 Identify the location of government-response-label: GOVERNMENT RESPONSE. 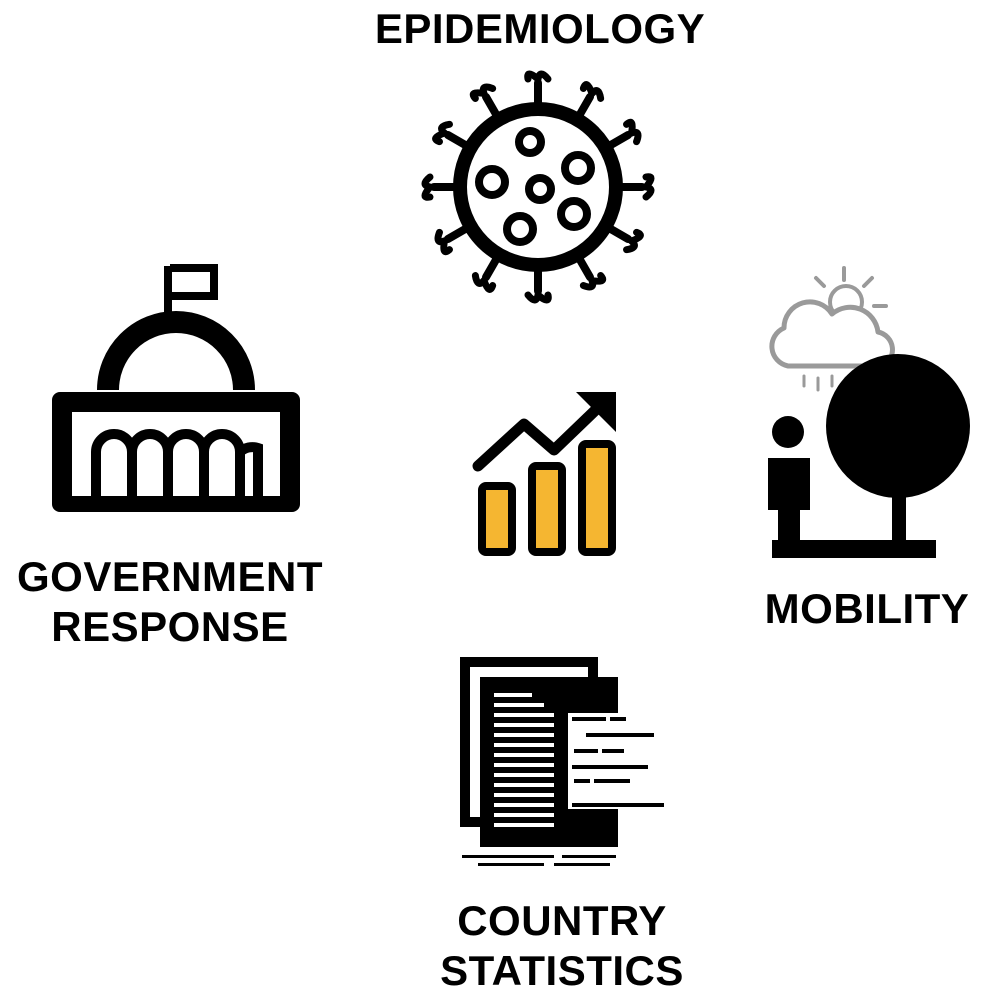
(169, 601).